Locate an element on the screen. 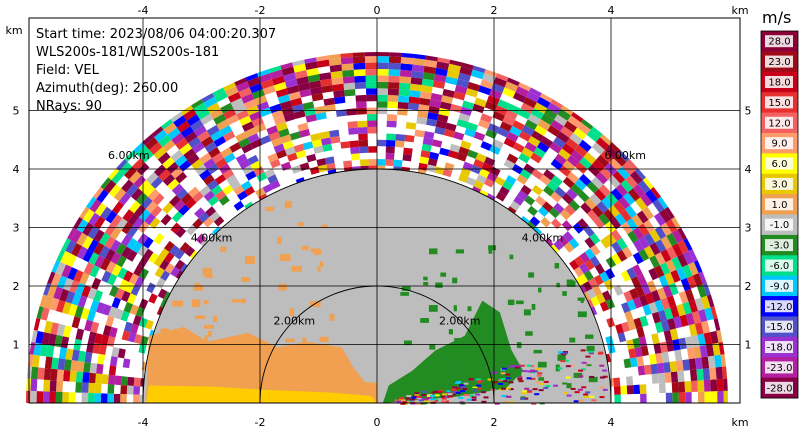  colorbar-label: 1.0 is located at coordinates (780, 205).